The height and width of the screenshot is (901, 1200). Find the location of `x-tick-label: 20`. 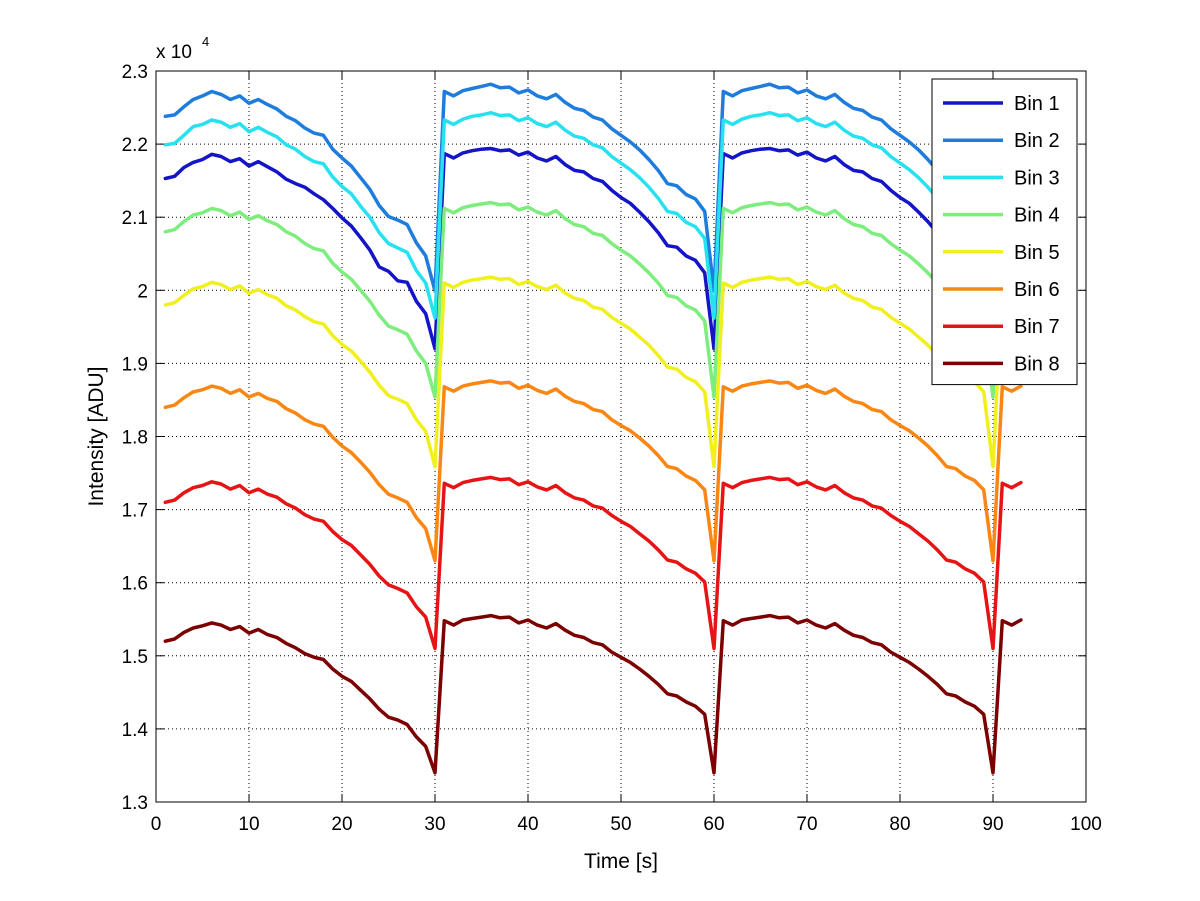

x-tick-label: 20 is located at coordinates (341, 824).